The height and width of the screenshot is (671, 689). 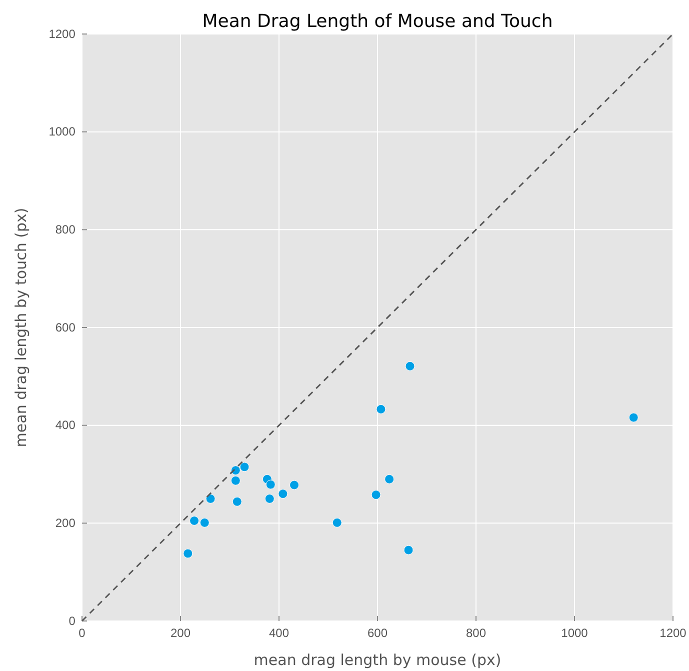 I want to click on y-tick-label: 1000, so click(x=62, y=131).